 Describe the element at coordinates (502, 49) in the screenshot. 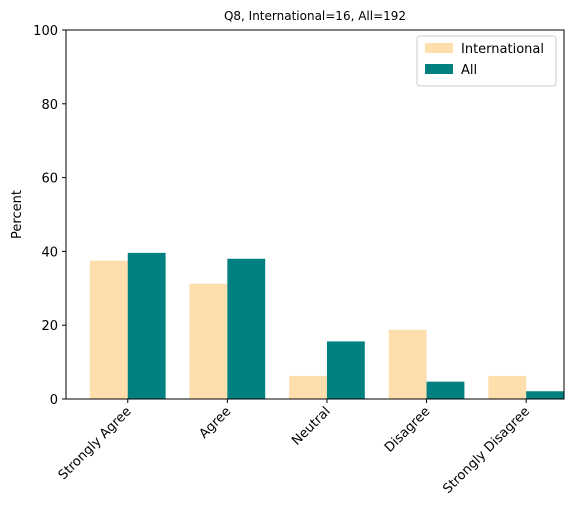

I see `legend-label: International` at that location.